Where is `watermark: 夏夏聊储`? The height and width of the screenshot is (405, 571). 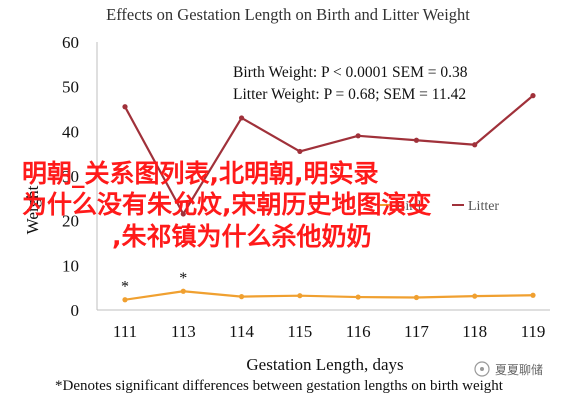 watermark: 夏夏聊储 is located at coordinates (508, 369).